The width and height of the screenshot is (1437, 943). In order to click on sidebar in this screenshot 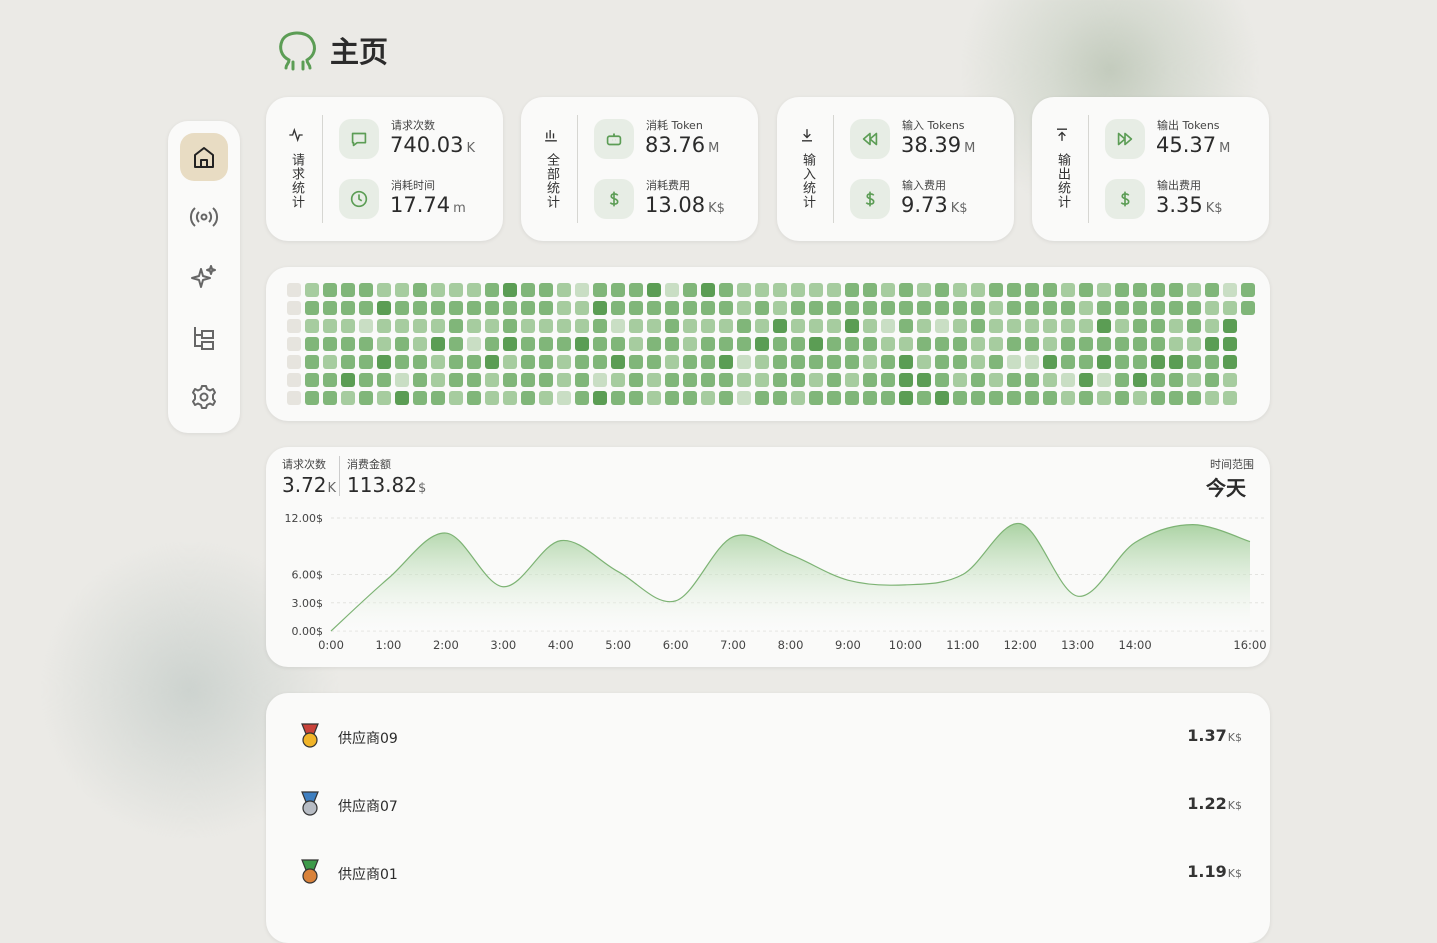, I will do `click(204, 277)`.